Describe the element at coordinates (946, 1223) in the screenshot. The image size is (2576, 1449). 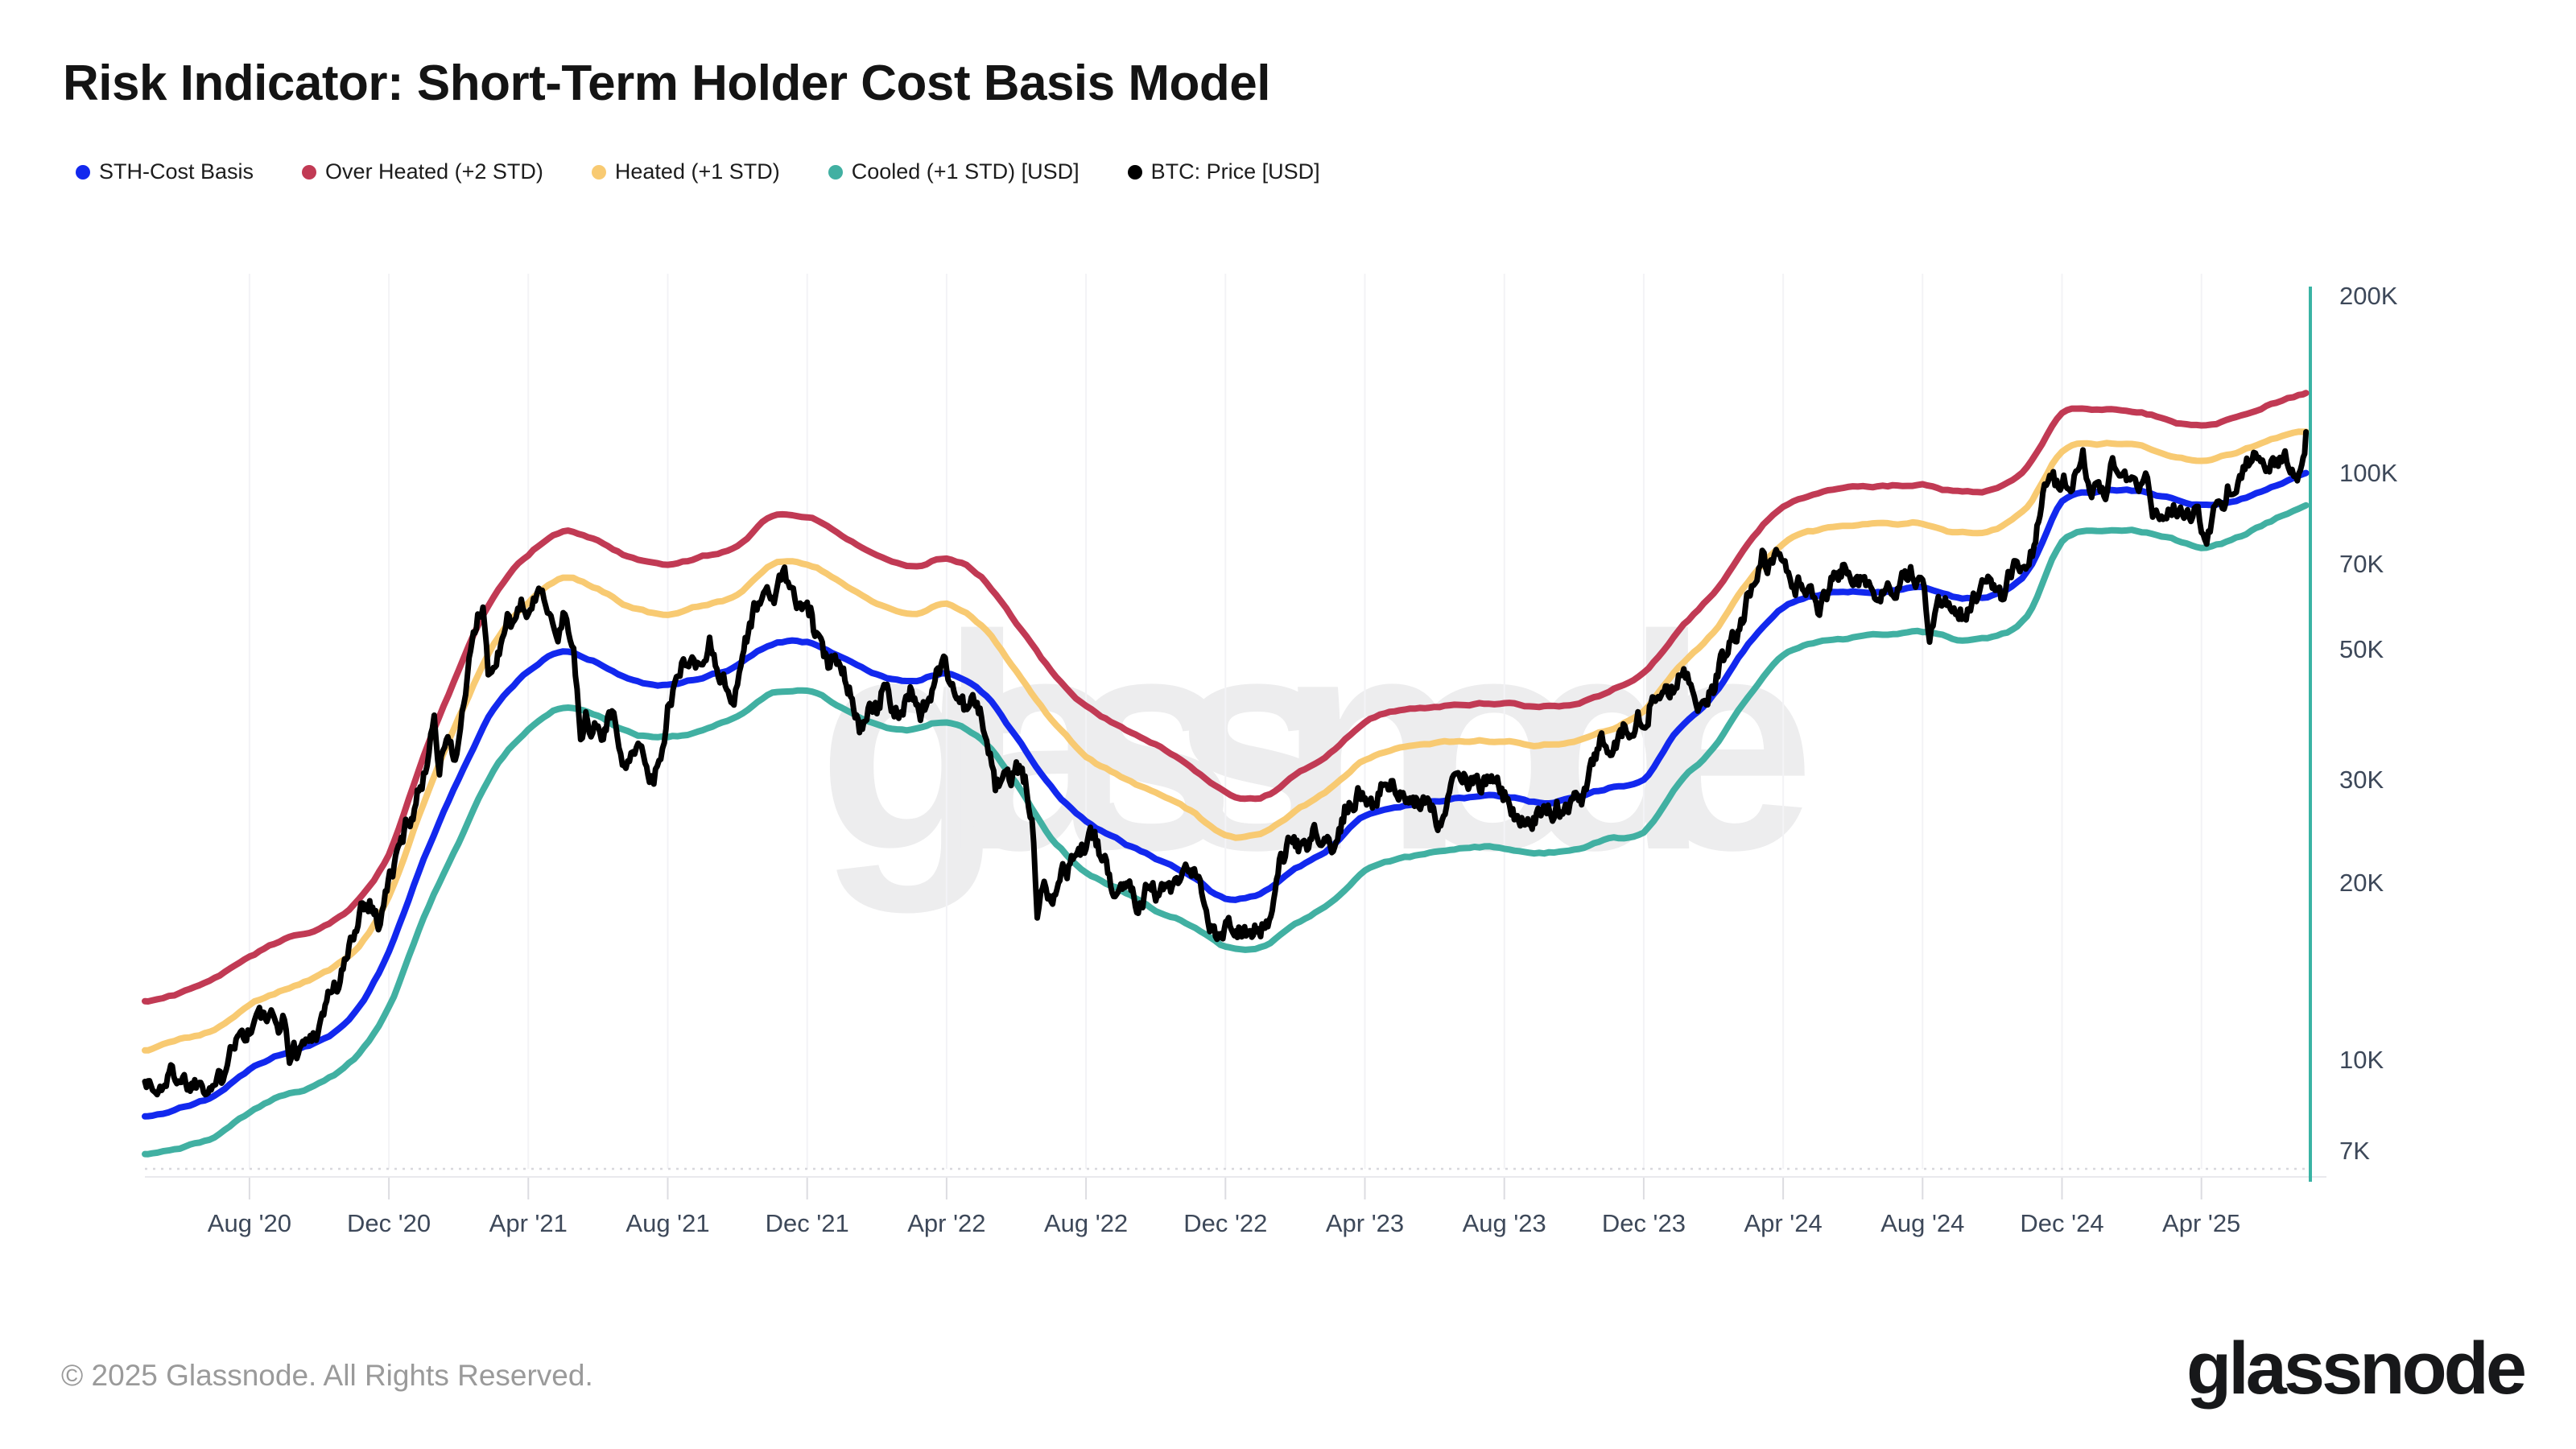
I see `x-tick-label: Apr '22` at that location.